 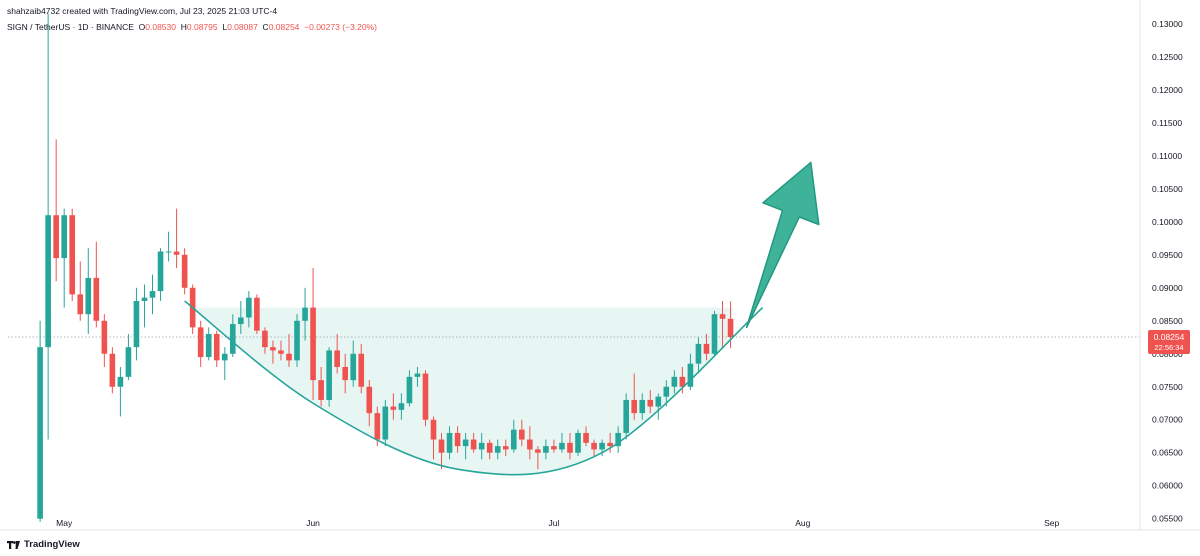 What do you see at coordinates (64, 523) in the screenshot?
I see `x-axis-tick-label: May` at bounding box center [64, 523].